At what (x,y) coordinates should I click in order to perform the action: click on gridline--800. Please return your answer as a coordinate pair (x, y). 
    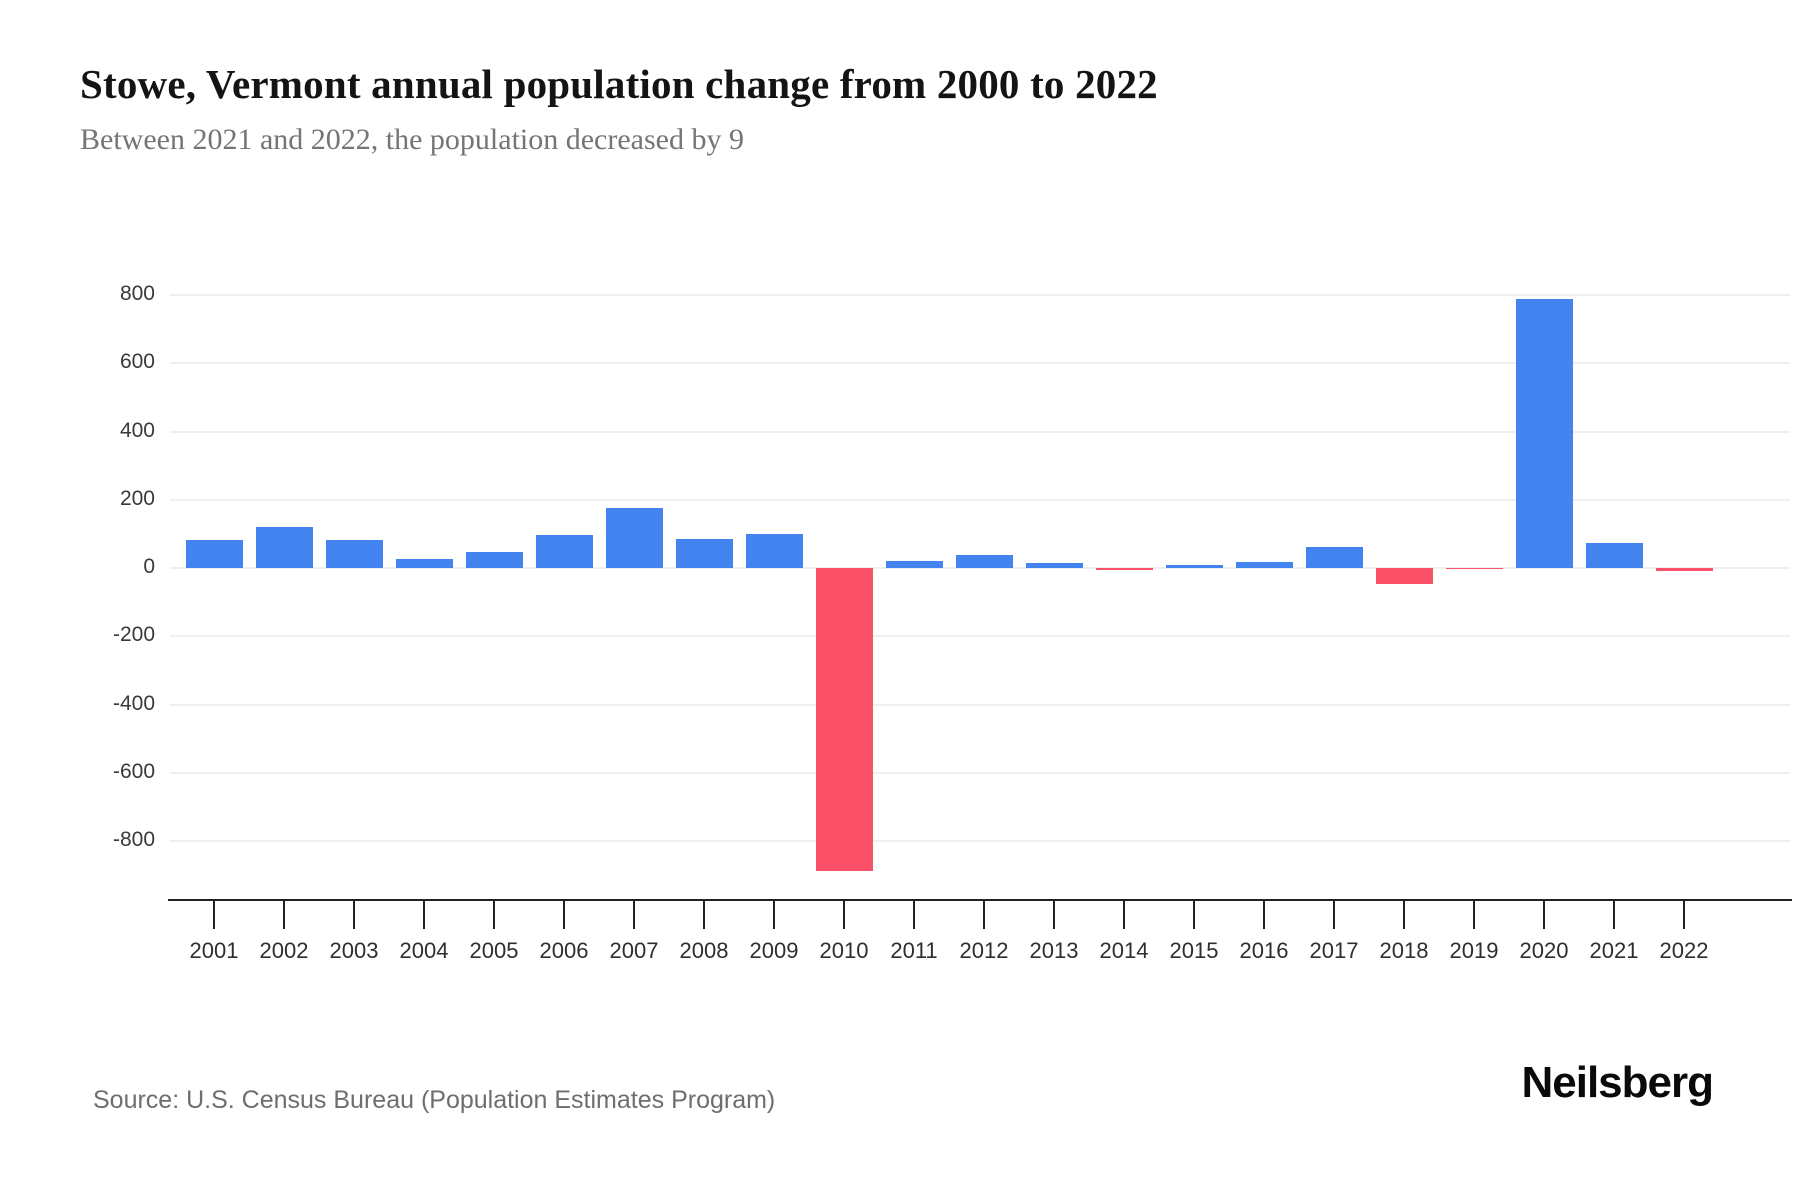
    Looking at the image, I should click on (980, 841).